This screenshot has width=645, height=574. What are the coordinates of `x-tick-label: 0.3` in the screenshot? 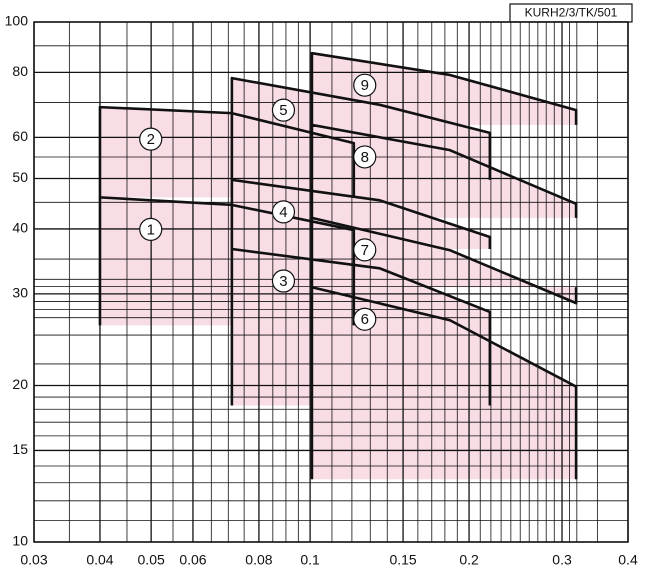 It's located at (562, 560).